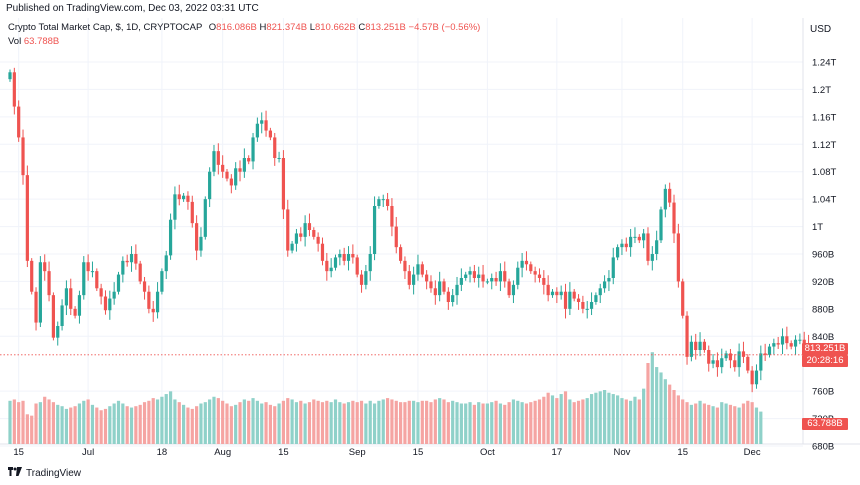 The width and height of the screenshot is (860, 485). I want to click on price-tick-label: 840B, so click(823, 337).